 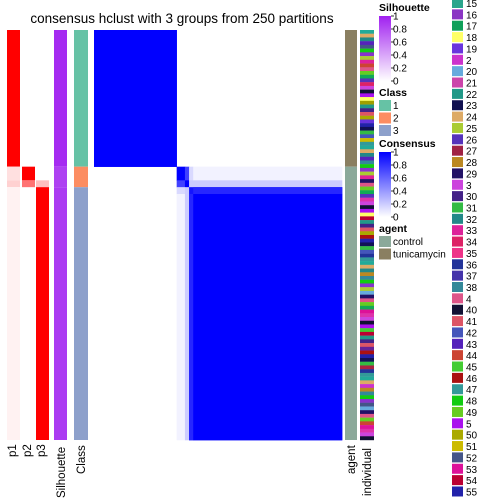 What do you see at coordinates (399, 186) in the screenshot?
I see `legend-consensus-ticks: 1 0.8 0.6 0.4 0.2 0` at bounding box center [399, 186].